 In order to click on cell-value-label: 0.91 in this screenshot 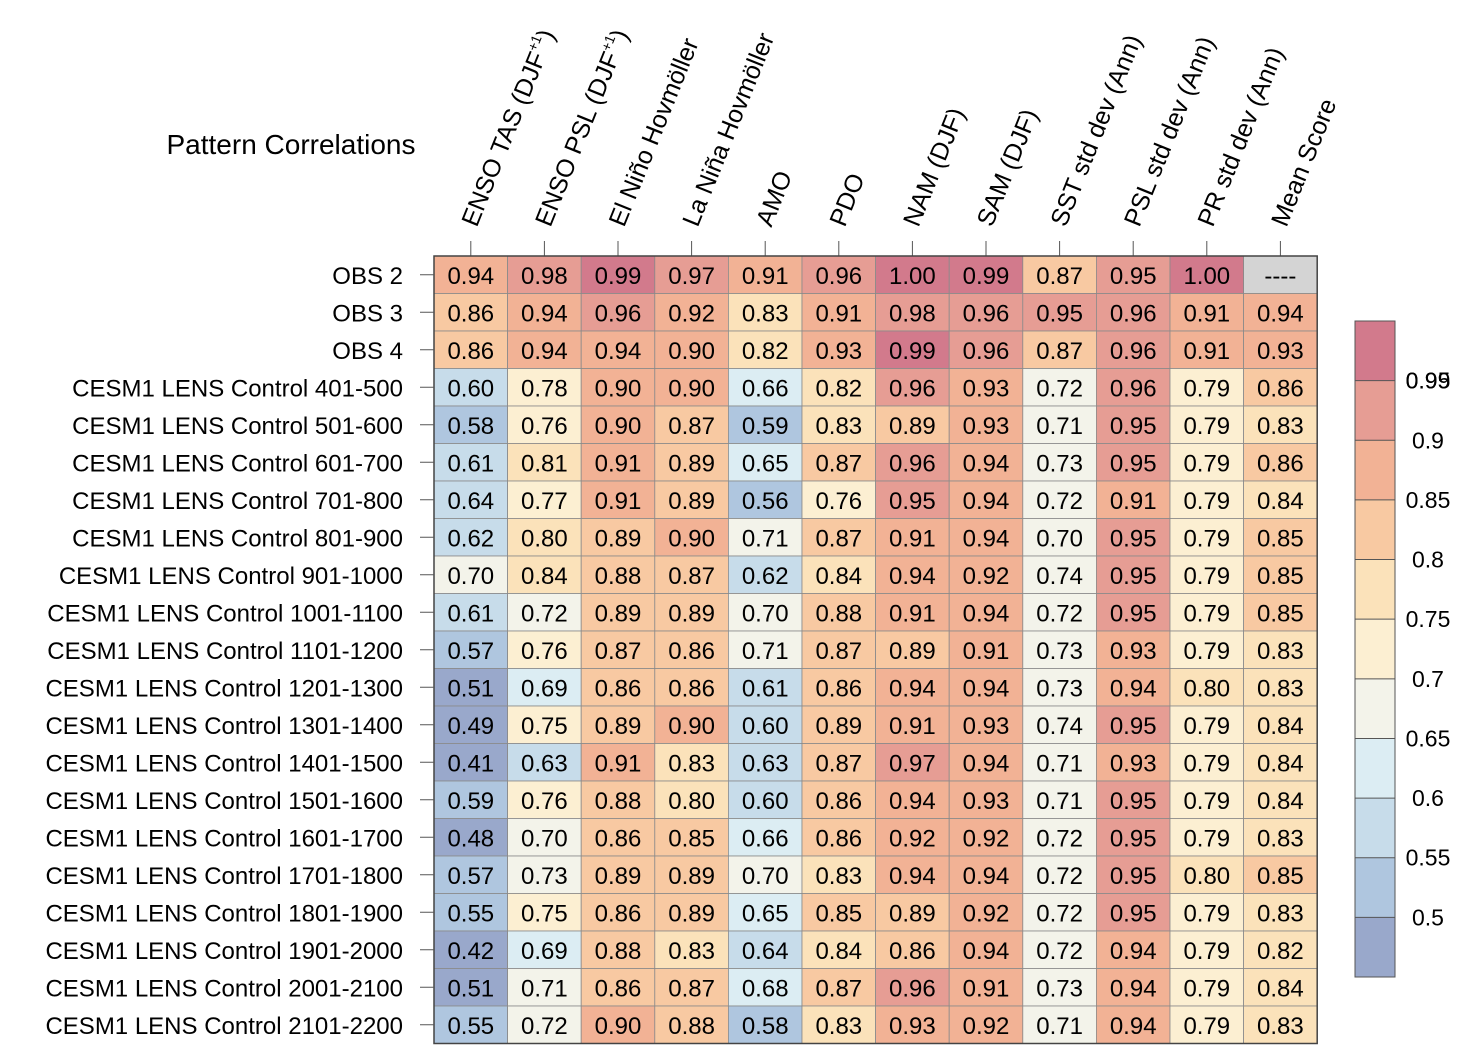, I will do `click(765, 276)`.